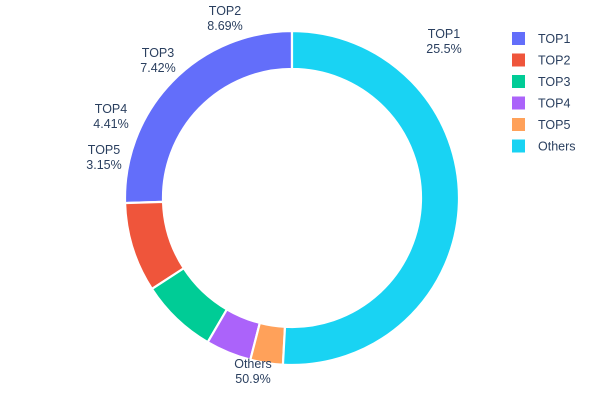  What do you see at coordinates (554, 82) in the screenshot?
I see `legend-label-top3: TOP3` at bounding box center [554, 82].